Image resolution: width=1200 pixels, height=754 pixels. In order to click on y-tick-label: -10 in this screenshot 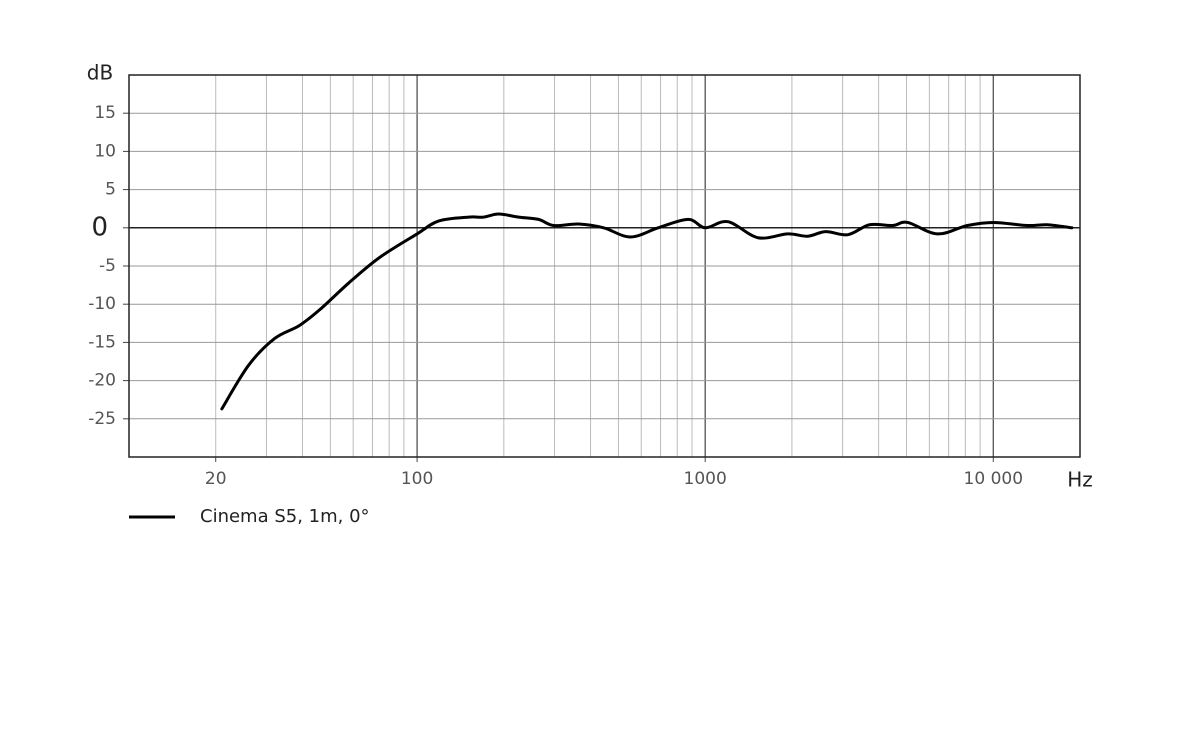, I will do `click(102, 304)`.